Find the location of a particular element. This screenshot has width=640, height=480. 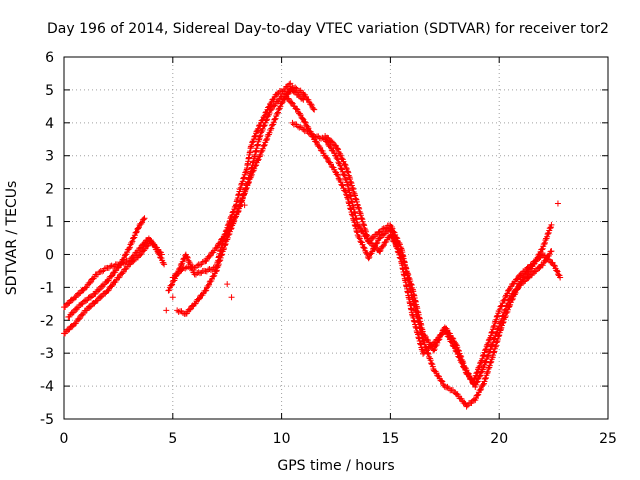

series-scatter-extras is located at coordinates (362, 257).